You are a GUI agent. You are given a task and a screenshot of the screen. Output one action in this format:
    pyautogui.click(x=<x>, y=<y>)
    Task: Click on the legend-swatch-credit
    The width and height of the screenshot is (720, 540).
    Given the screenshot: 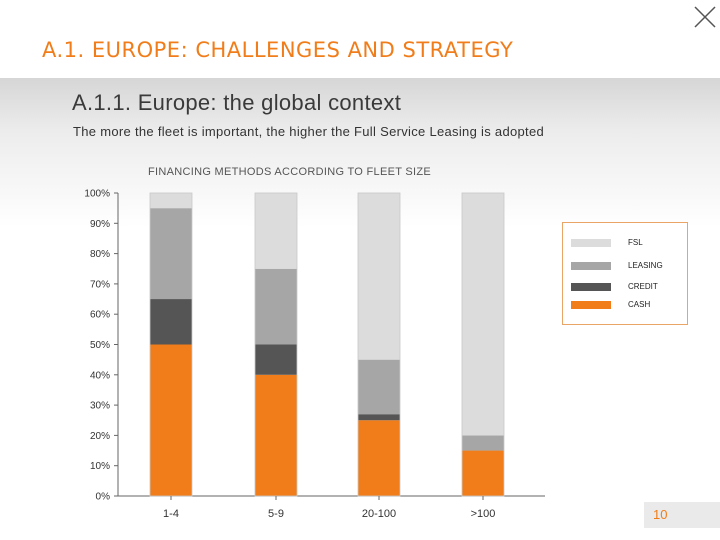 What is the action you would take?
    pyautogui.click(x=591, y=287)
    